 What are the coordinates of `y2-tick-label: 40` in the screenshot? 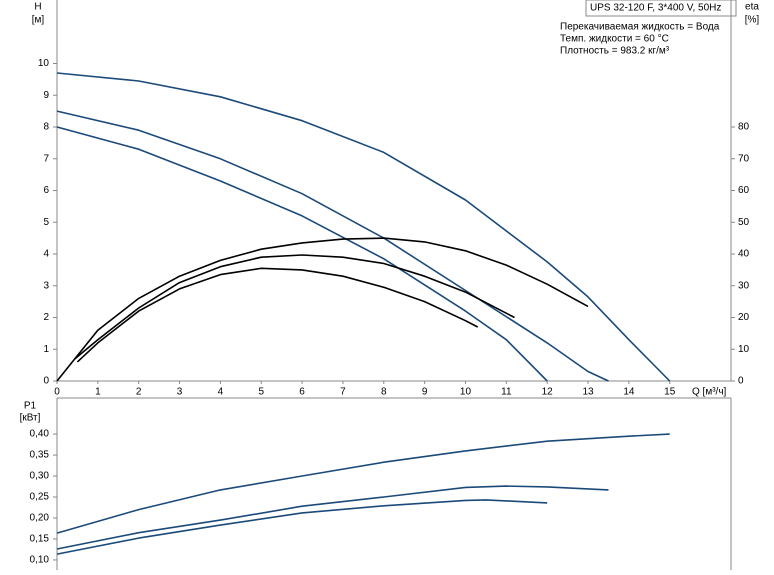 It's located at (744, 254).